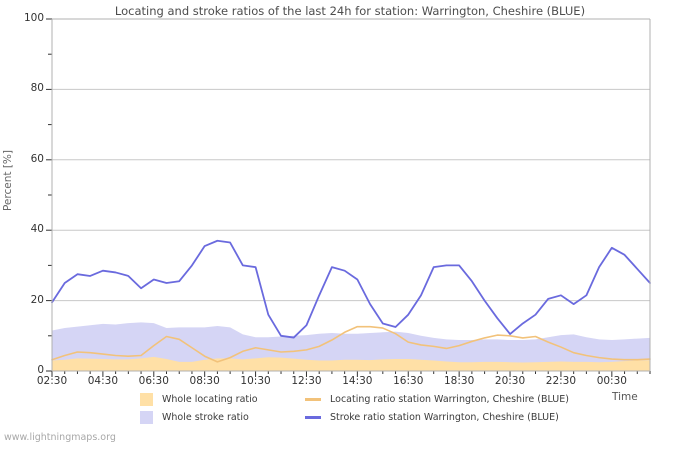 The height and width of the screenshot is (450, 700). What do you see at coordinates (37, 229) in the screenshot?
I see `y-tick-label: 40` at bounding box center [37, 229].